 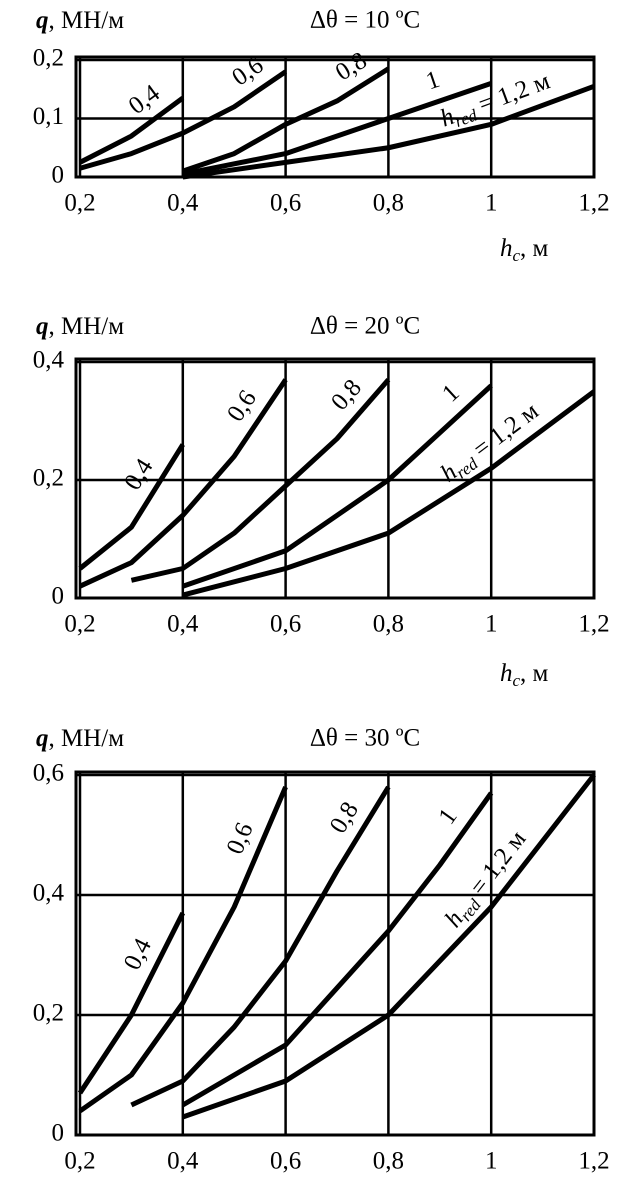 I want to click on plot-frame, so click(x=335, y=117).